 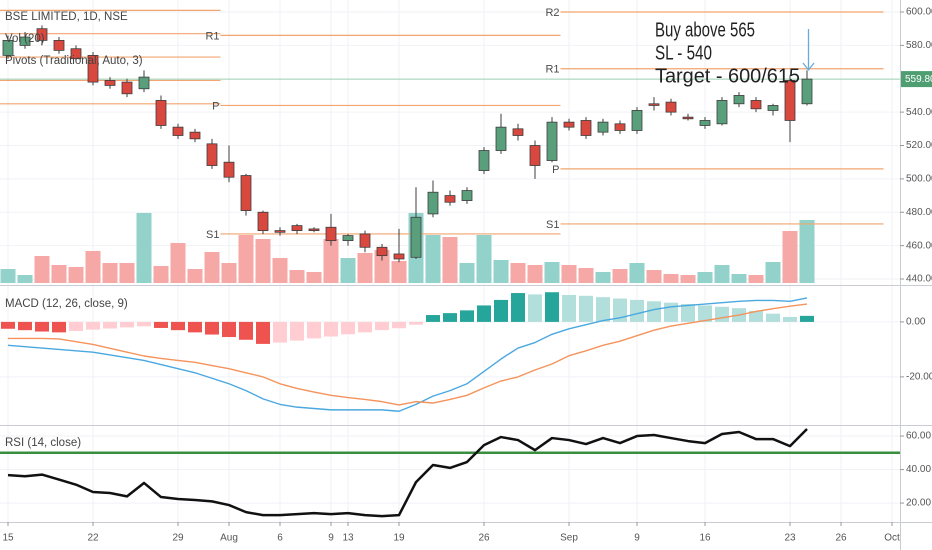 What do you see at coordinates (66, 304) in the screenshot?
I see `macd-legend: MACD (12, 26, close, 9)` at bounding box center [66, 304].